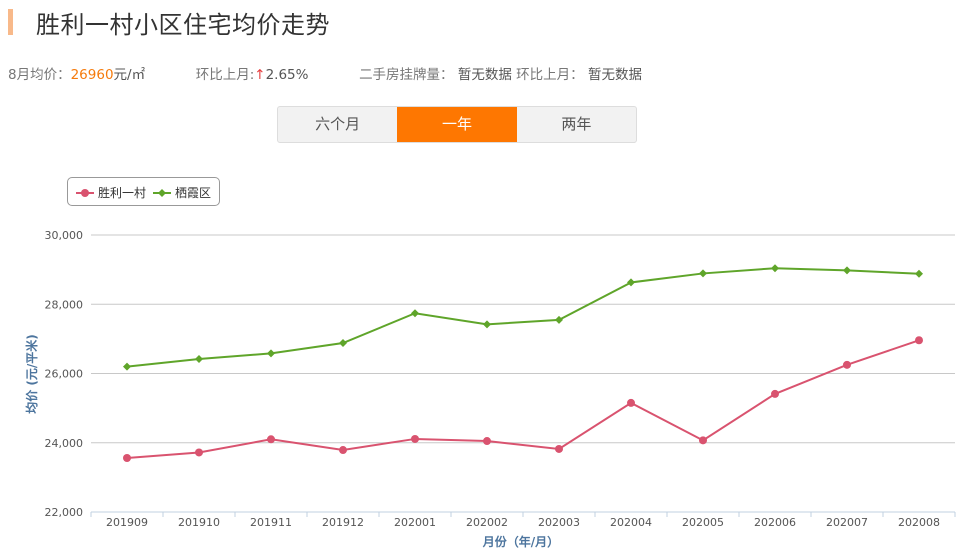 This screenshot has width=971, height=557. I want to click on period-tabs: 六个月 一年 两年, so click(457, 124).